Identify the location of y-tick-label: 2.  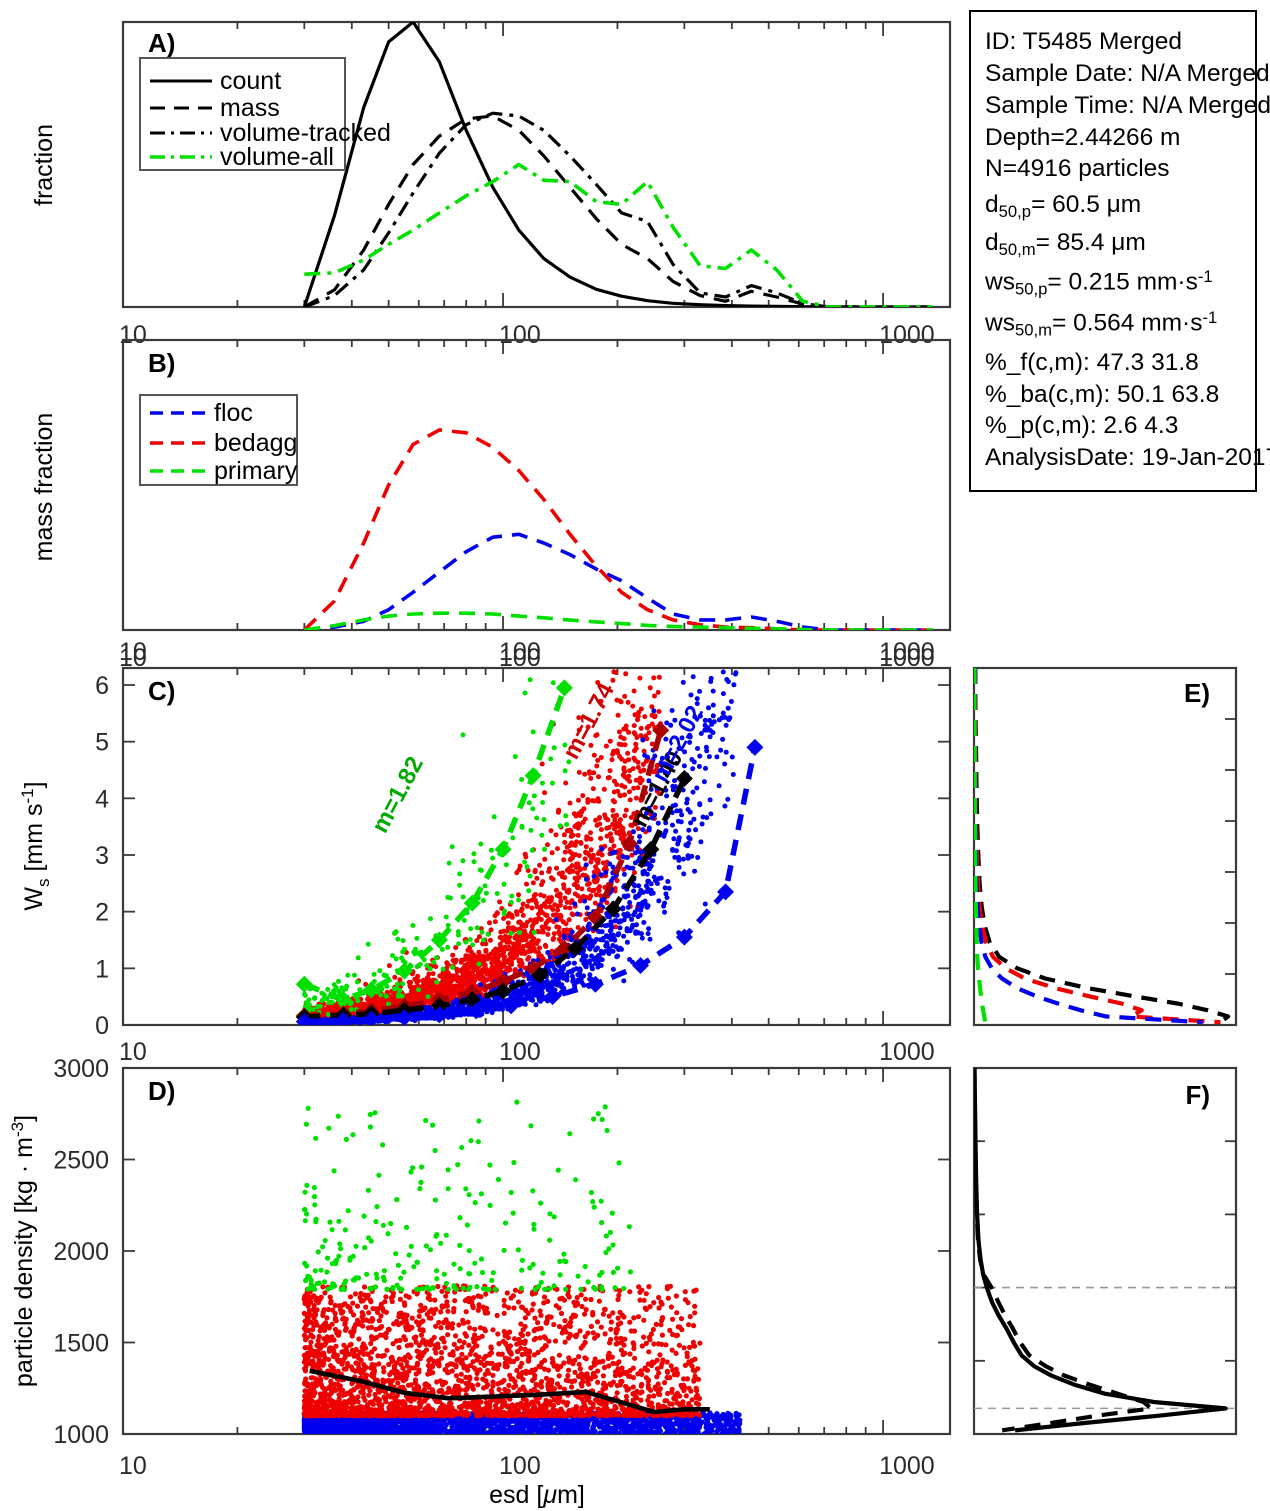
(102, 913).